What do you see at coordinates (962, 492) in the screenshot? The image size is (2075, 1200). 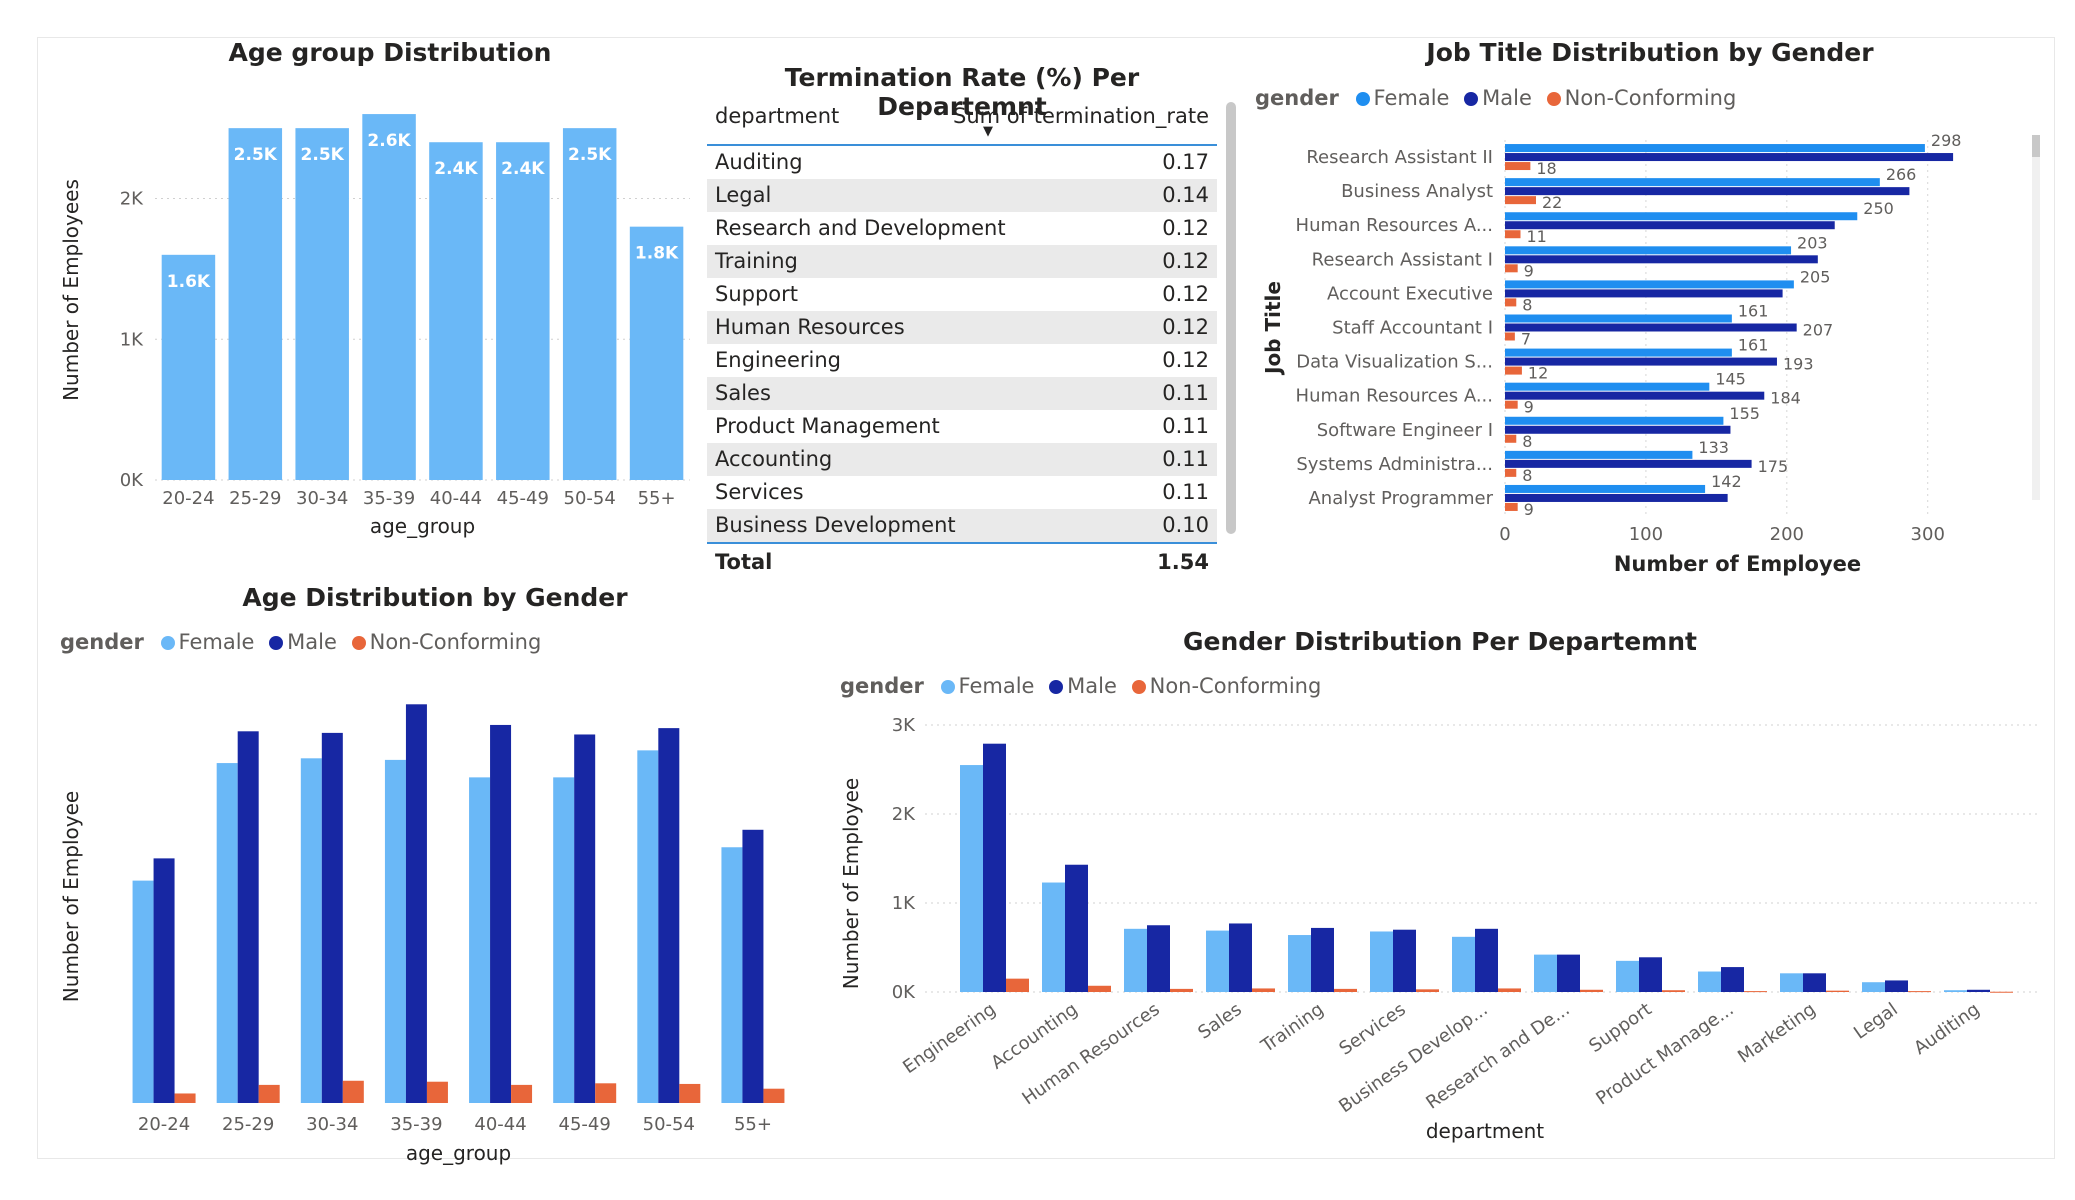 I see `table-row: Services 0.11` at bounding box center [962, 492].